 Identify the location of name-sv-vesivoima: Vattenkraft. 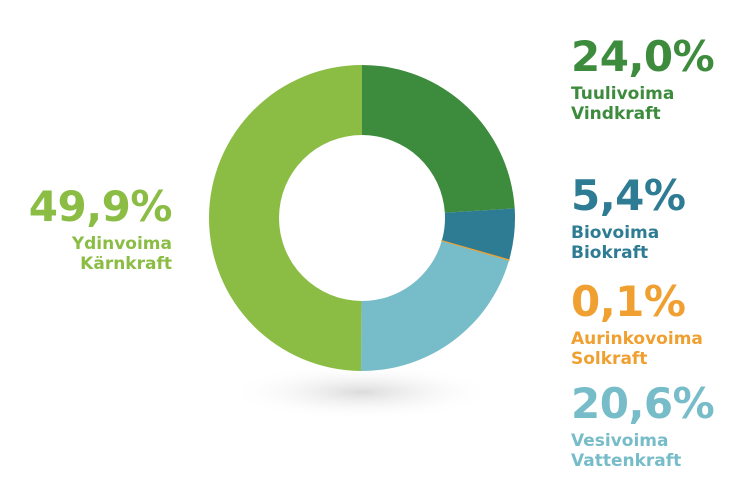
(626, 461).